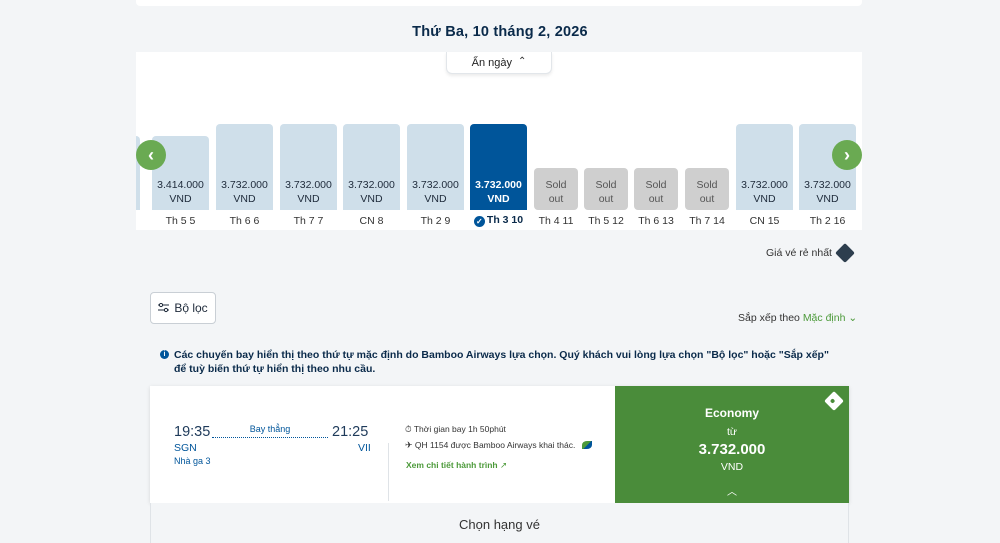 Image resolution: width=1000 pixels, height=543 pixels. Describe the element at coordinates (824, 318) in the screenshot. I see `sort-value: Mặc định` at that location.